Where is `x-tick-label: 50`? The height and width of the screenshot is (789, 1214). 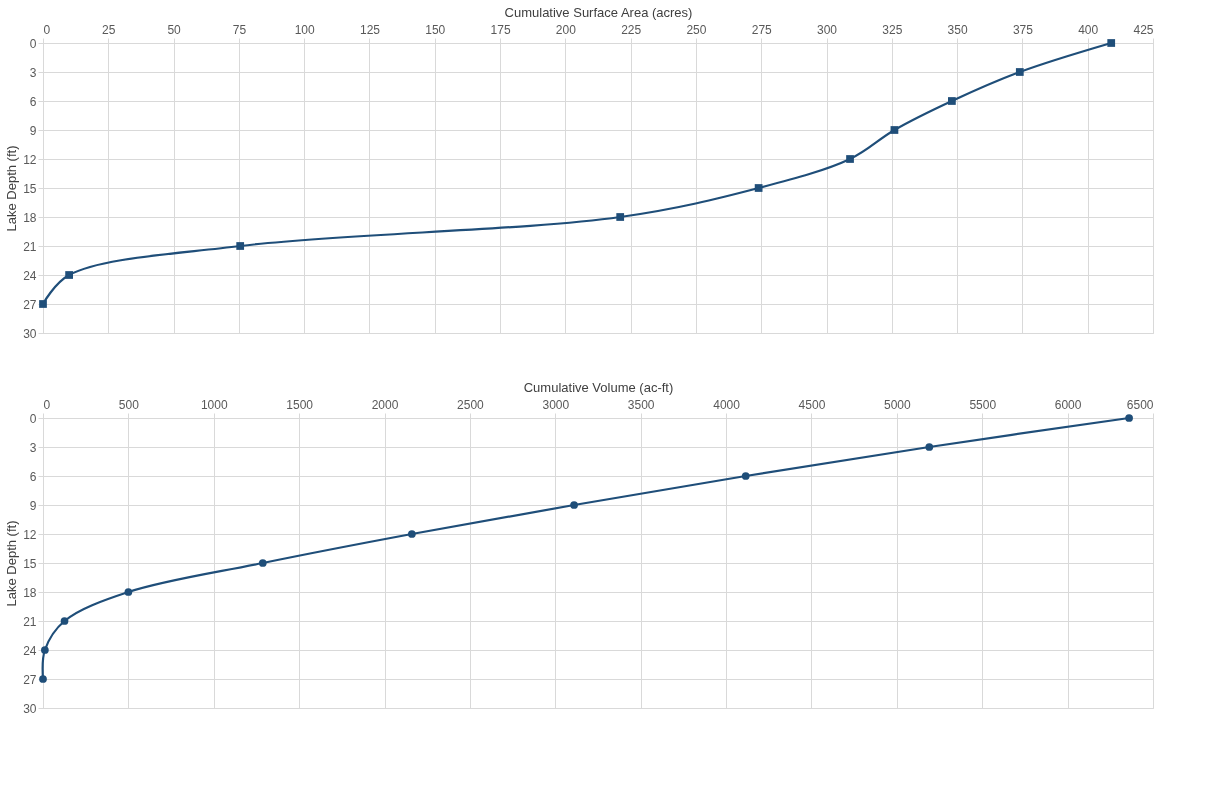
x-tick-label: 50 is located at coordinates (174, 29).